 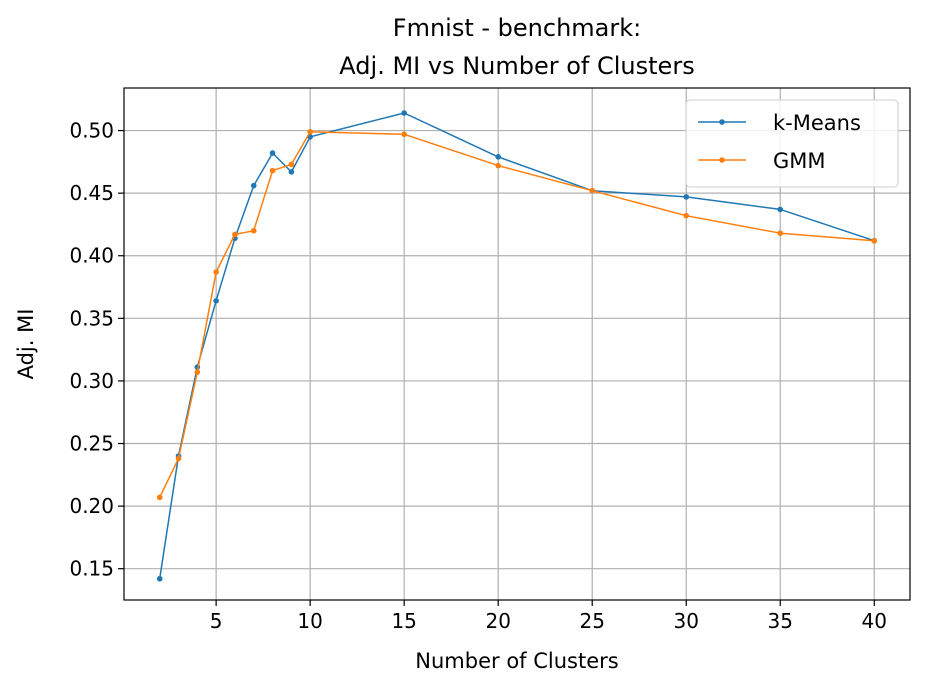 What do you see at coordinates (91, 193) in the screenshot?
I see `y-tick-label: 0.45` at bounding box center [91, 193].